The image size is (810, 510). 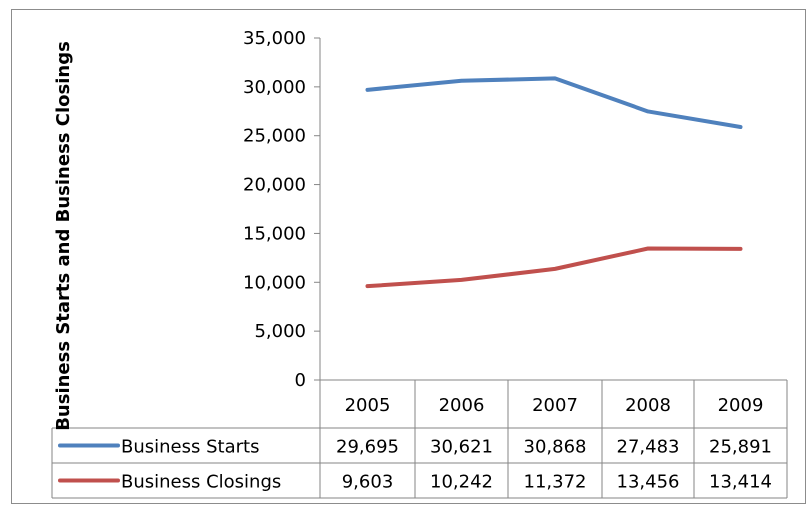 I want to click on x-category-label: 2005, so click(x=368, y=405).